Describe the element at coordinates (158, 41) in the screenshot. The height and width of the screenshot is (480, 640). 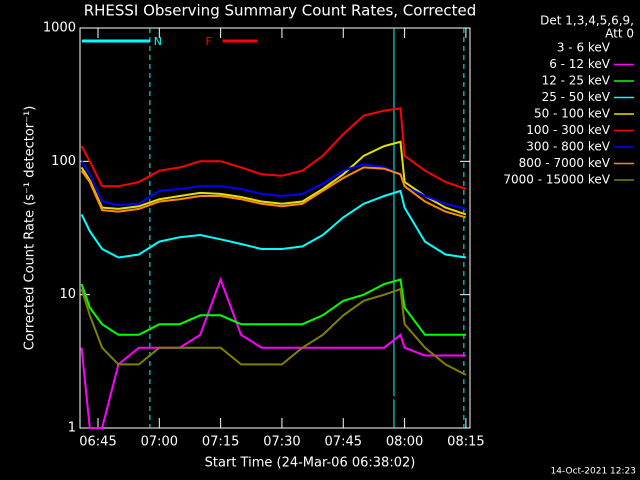
I see `flag-label: N` at that location.